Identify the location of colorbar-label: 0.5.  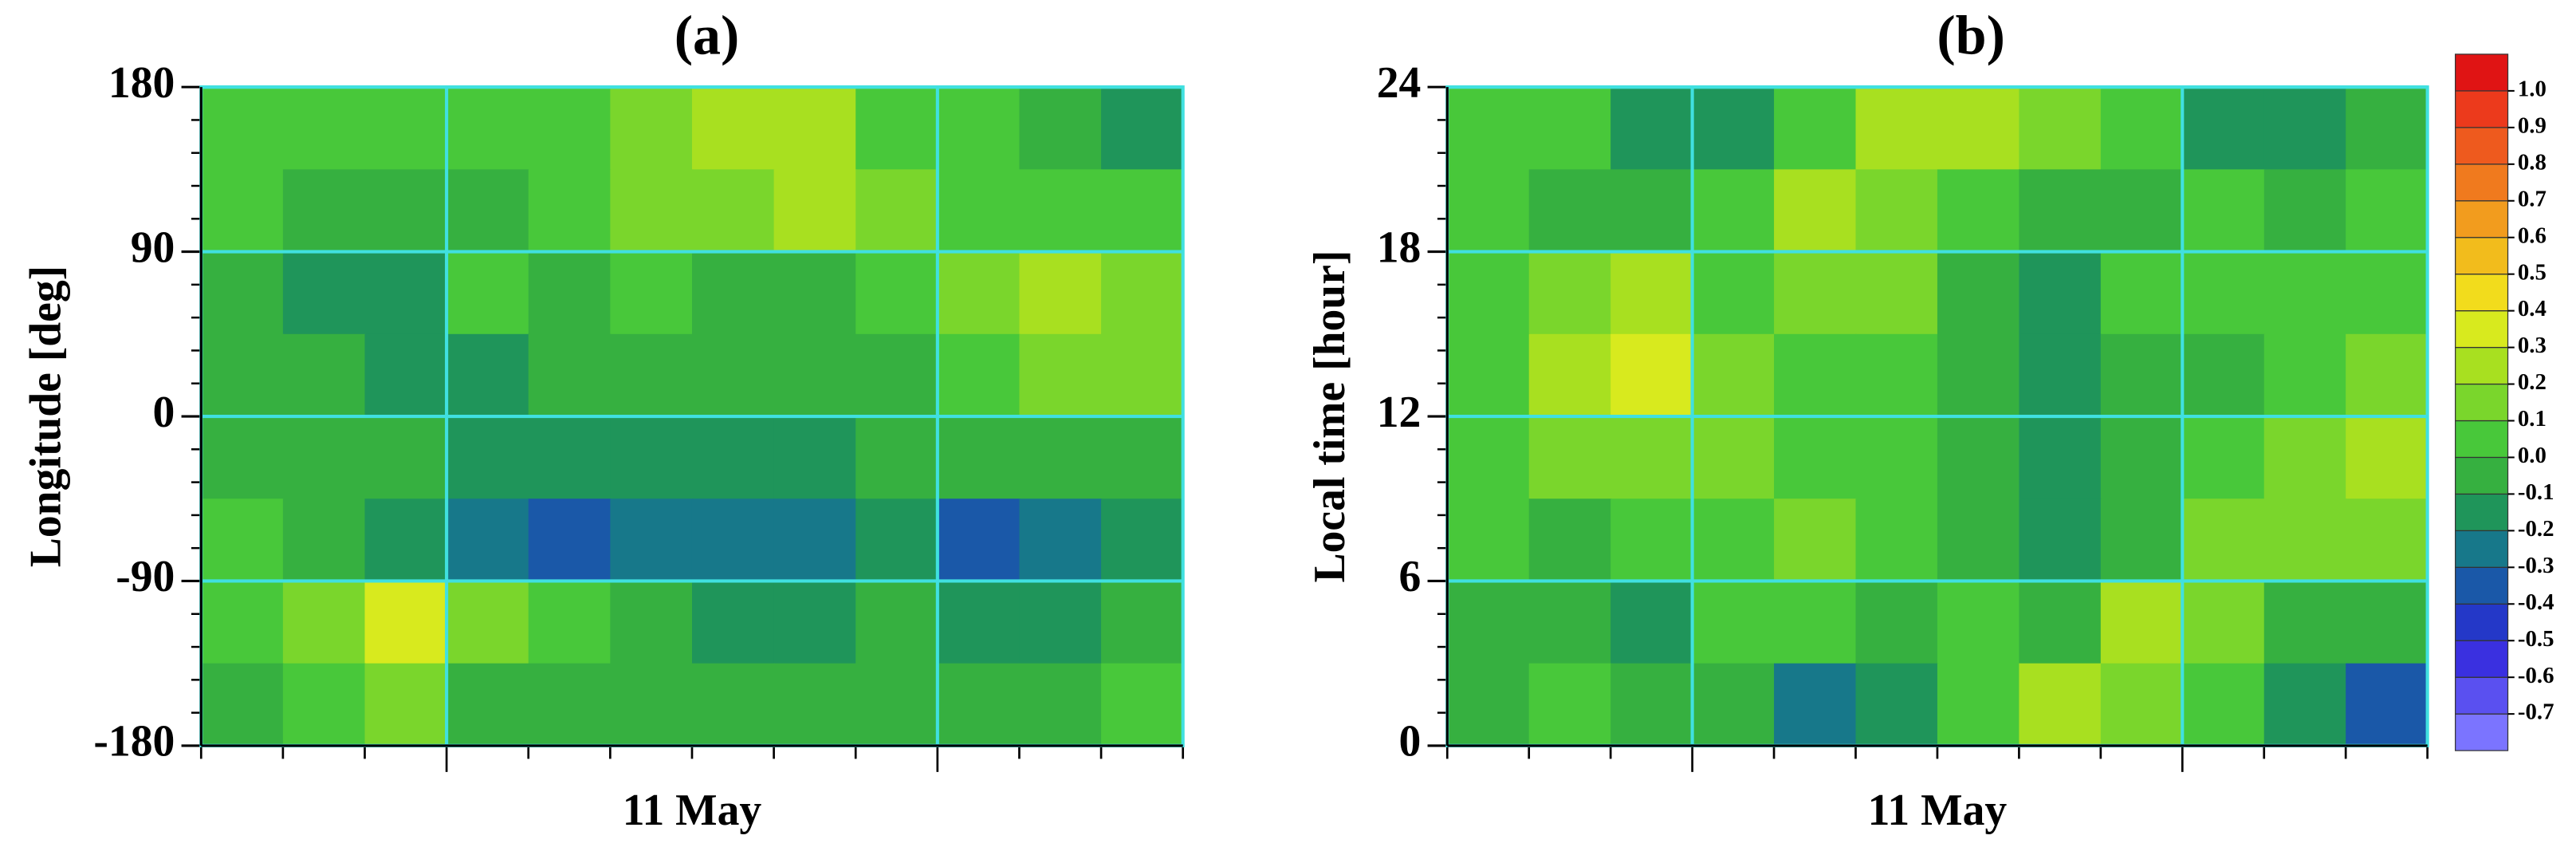
(2533, 272).